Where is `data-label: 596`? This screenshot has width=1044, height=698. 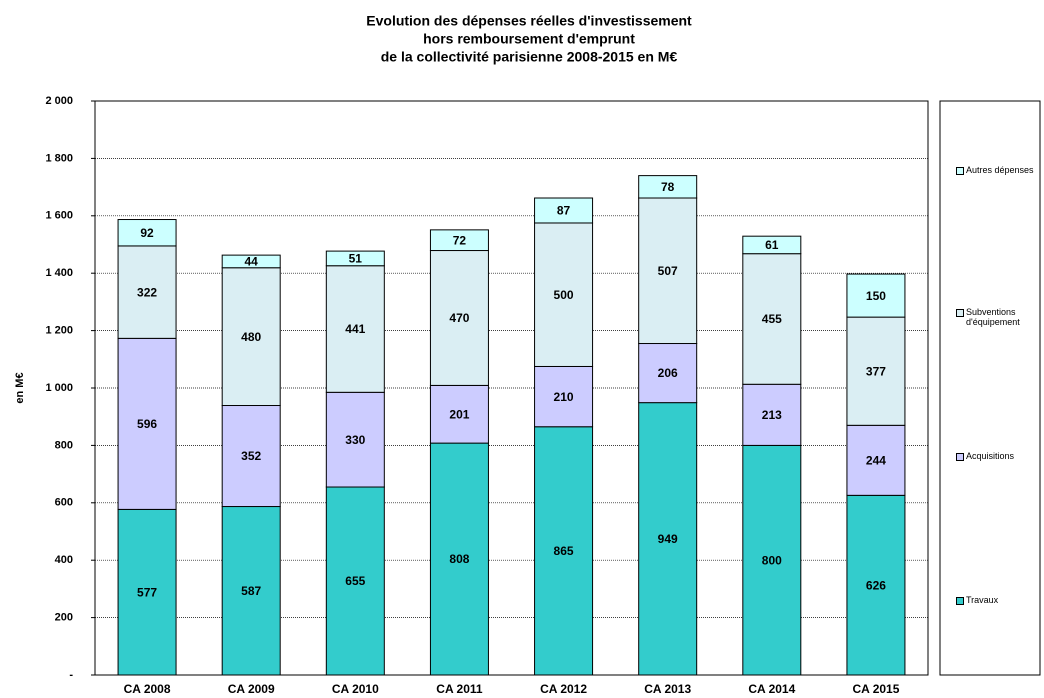
data-label: 596 is located at coordinates (147, 424).